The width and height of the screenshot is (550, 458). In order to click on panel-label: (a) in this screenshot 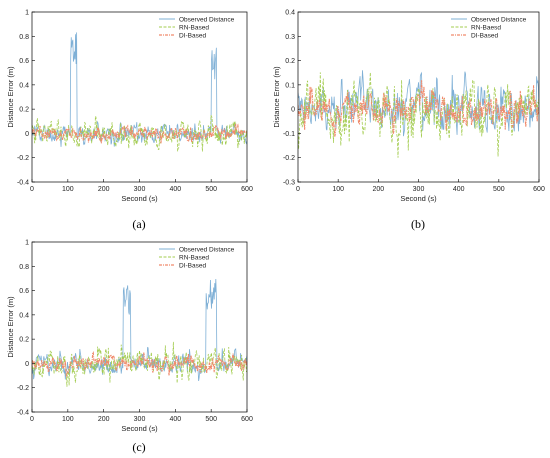, I will do `click(138, 224)`.